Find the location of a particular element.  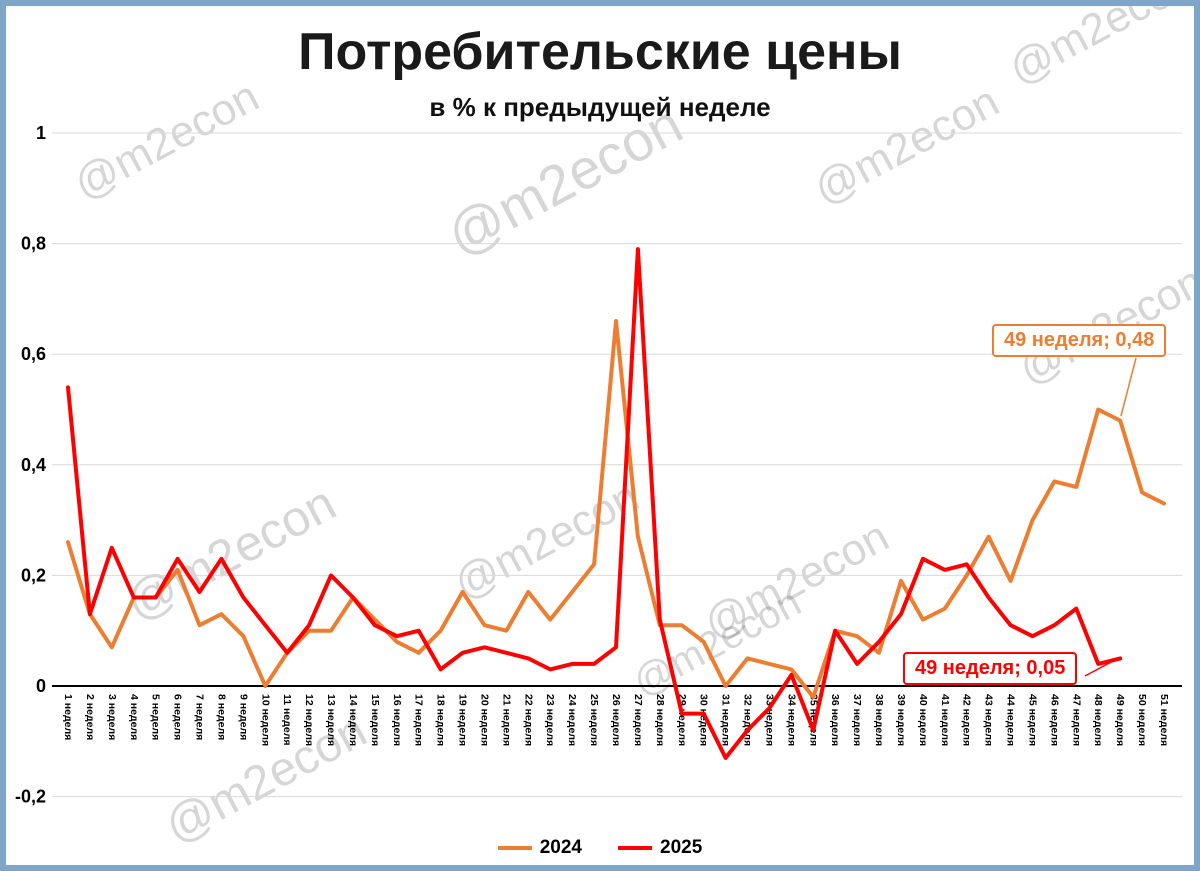

x-tick-label: 44 неделя is located at coordinates (1011, 720).